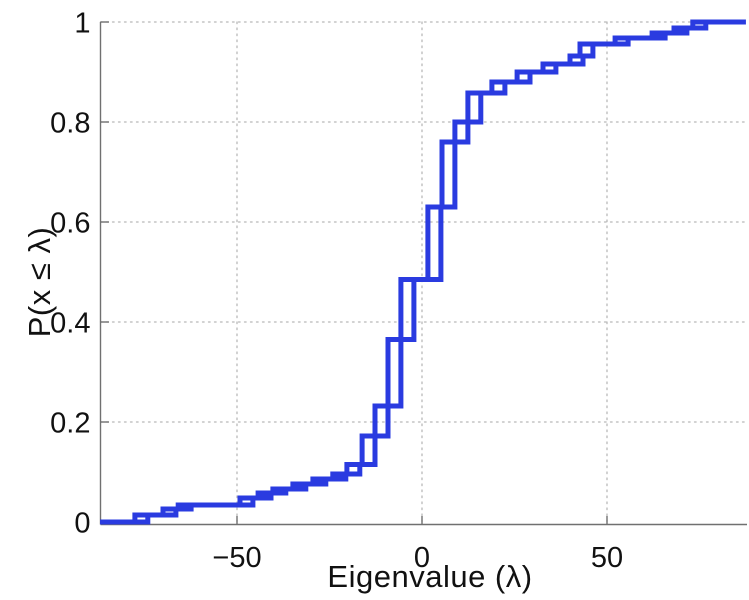 The height and width of the screenshot is (600, 749). What do you see at coordinates (39, 282) in the screenshot?
I see `y-axis-label: P(x ≤ λ)` at bounding box center [39, 282].